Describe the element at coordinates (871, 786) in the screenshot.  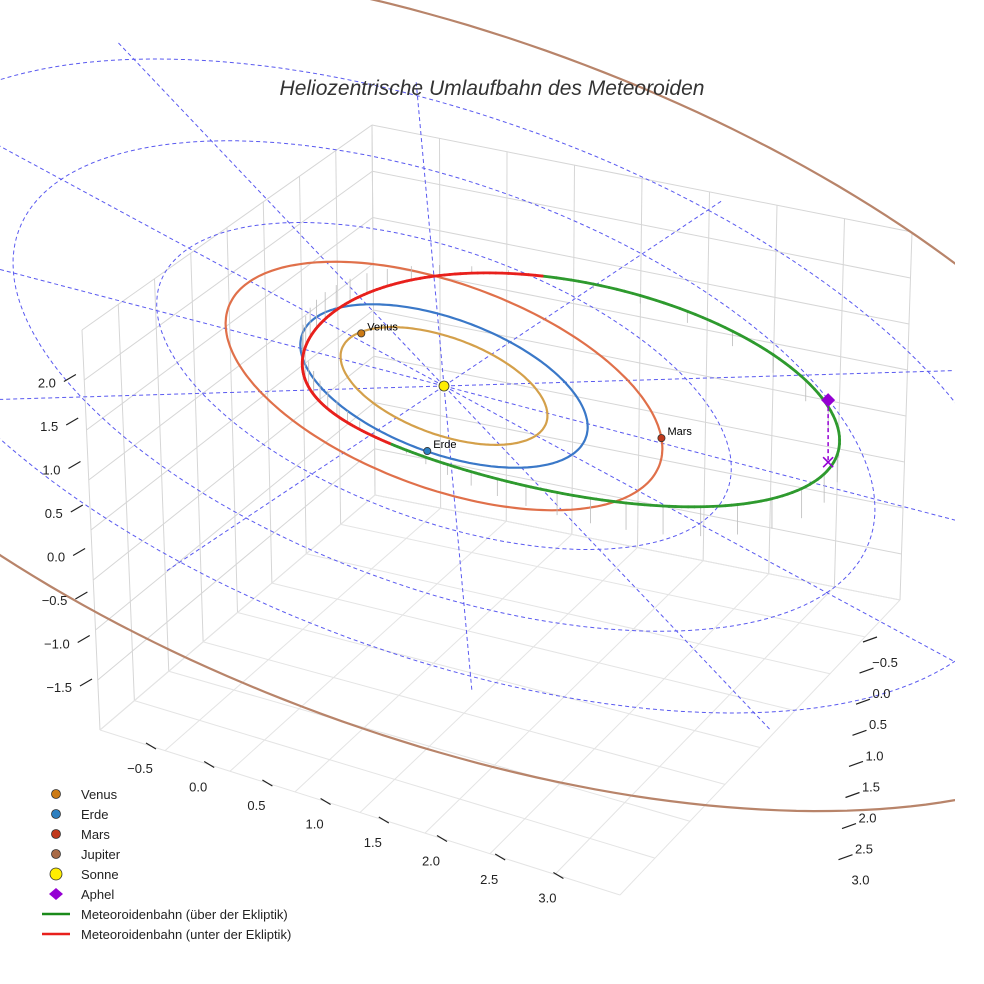
I see `y-tick-label: 1.5` at that location.